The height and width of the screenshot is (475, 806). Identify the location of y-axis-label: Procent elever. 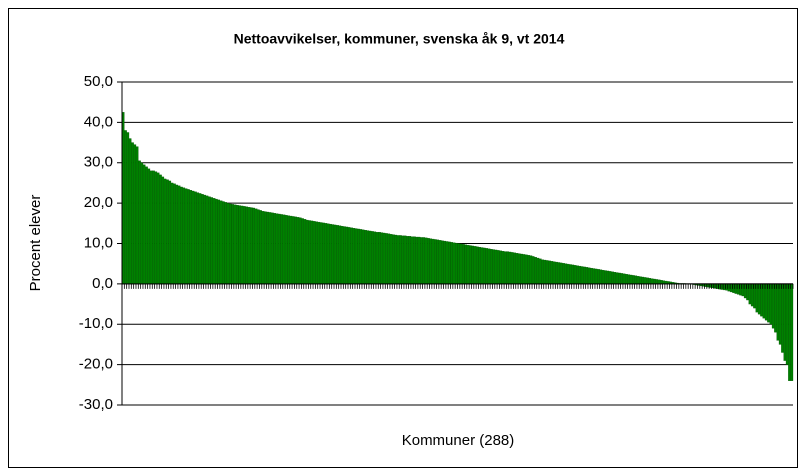
(35, 243).